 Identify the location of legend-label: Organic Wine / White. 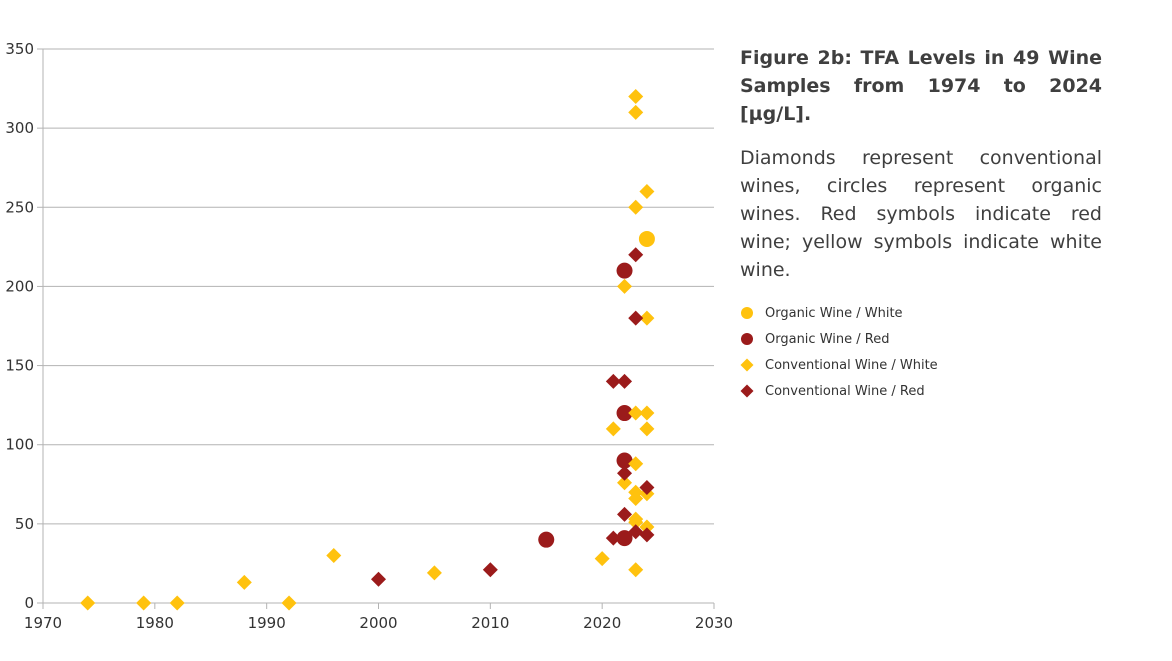
(834, 313).